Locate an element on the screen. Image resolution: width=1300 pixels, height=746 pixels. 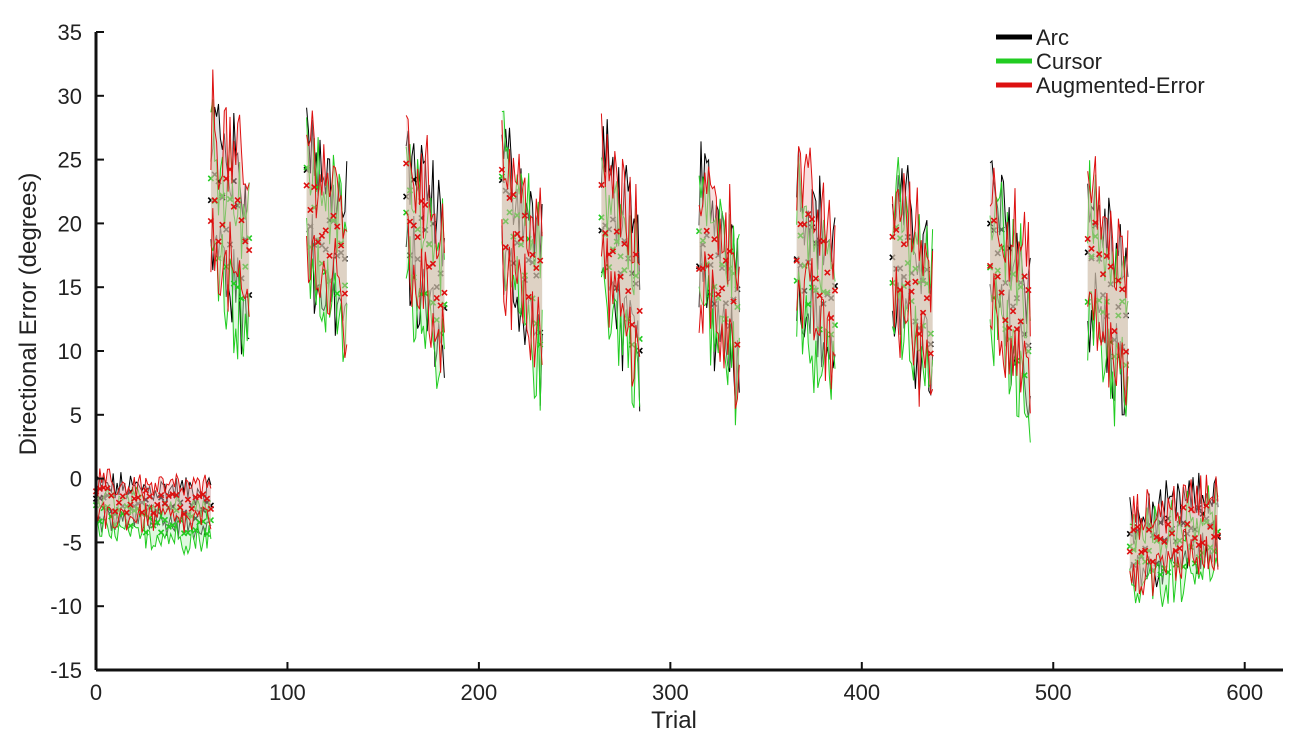
y-tick-label: 10 is located at coordinates (70, 351).